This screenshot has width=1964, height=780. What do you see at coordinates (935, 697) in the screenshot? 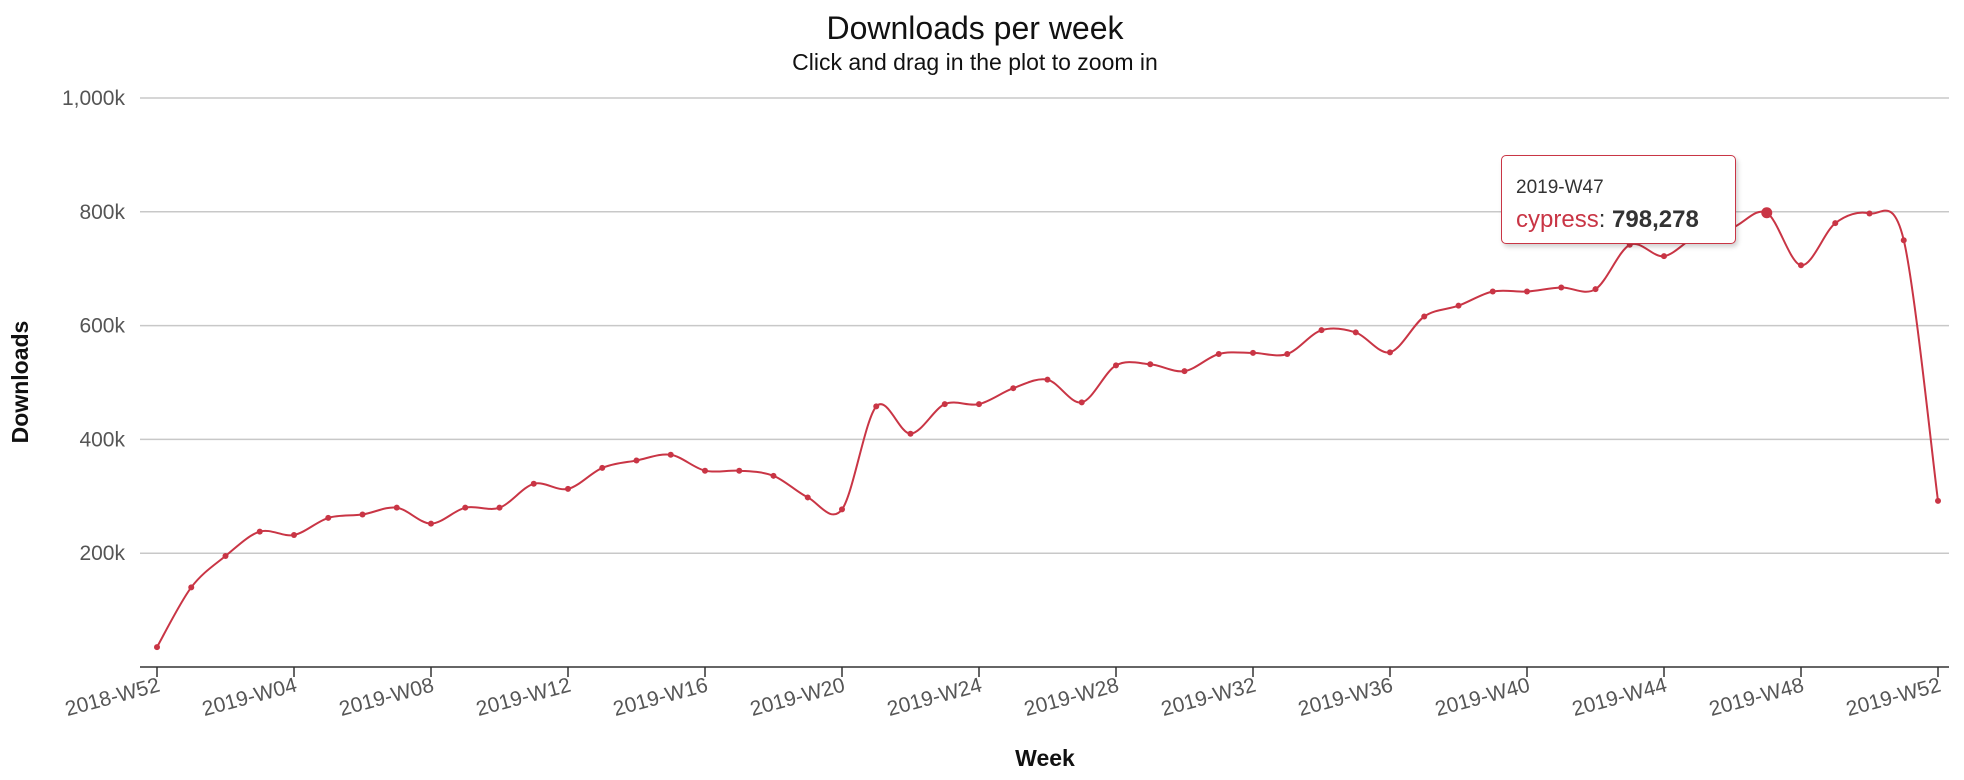
I see `x-tick-label: 2019-W24` at bounding box center [935, 697].